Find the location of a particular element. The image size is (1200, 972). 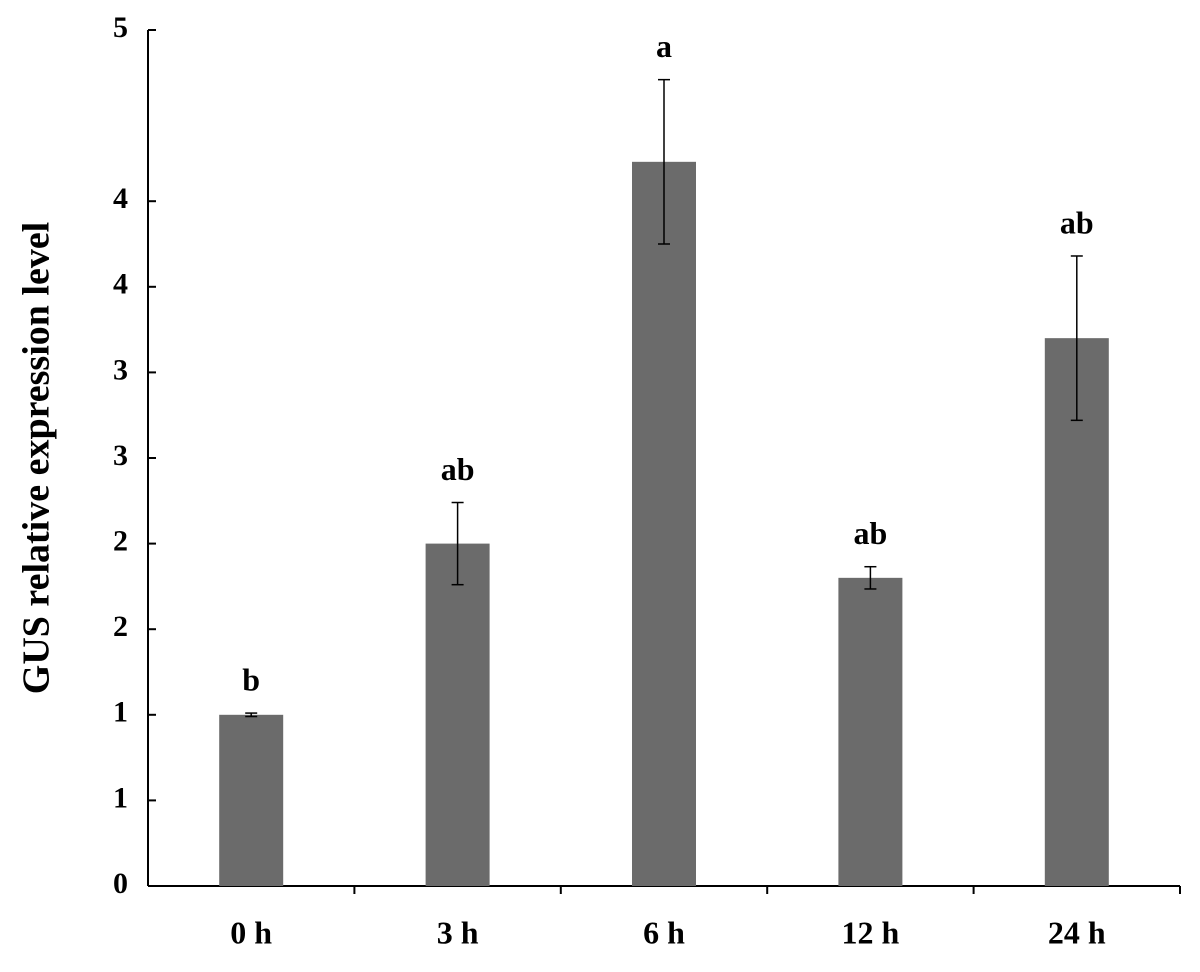

significance-label: a is located at coordinates (664, 46).